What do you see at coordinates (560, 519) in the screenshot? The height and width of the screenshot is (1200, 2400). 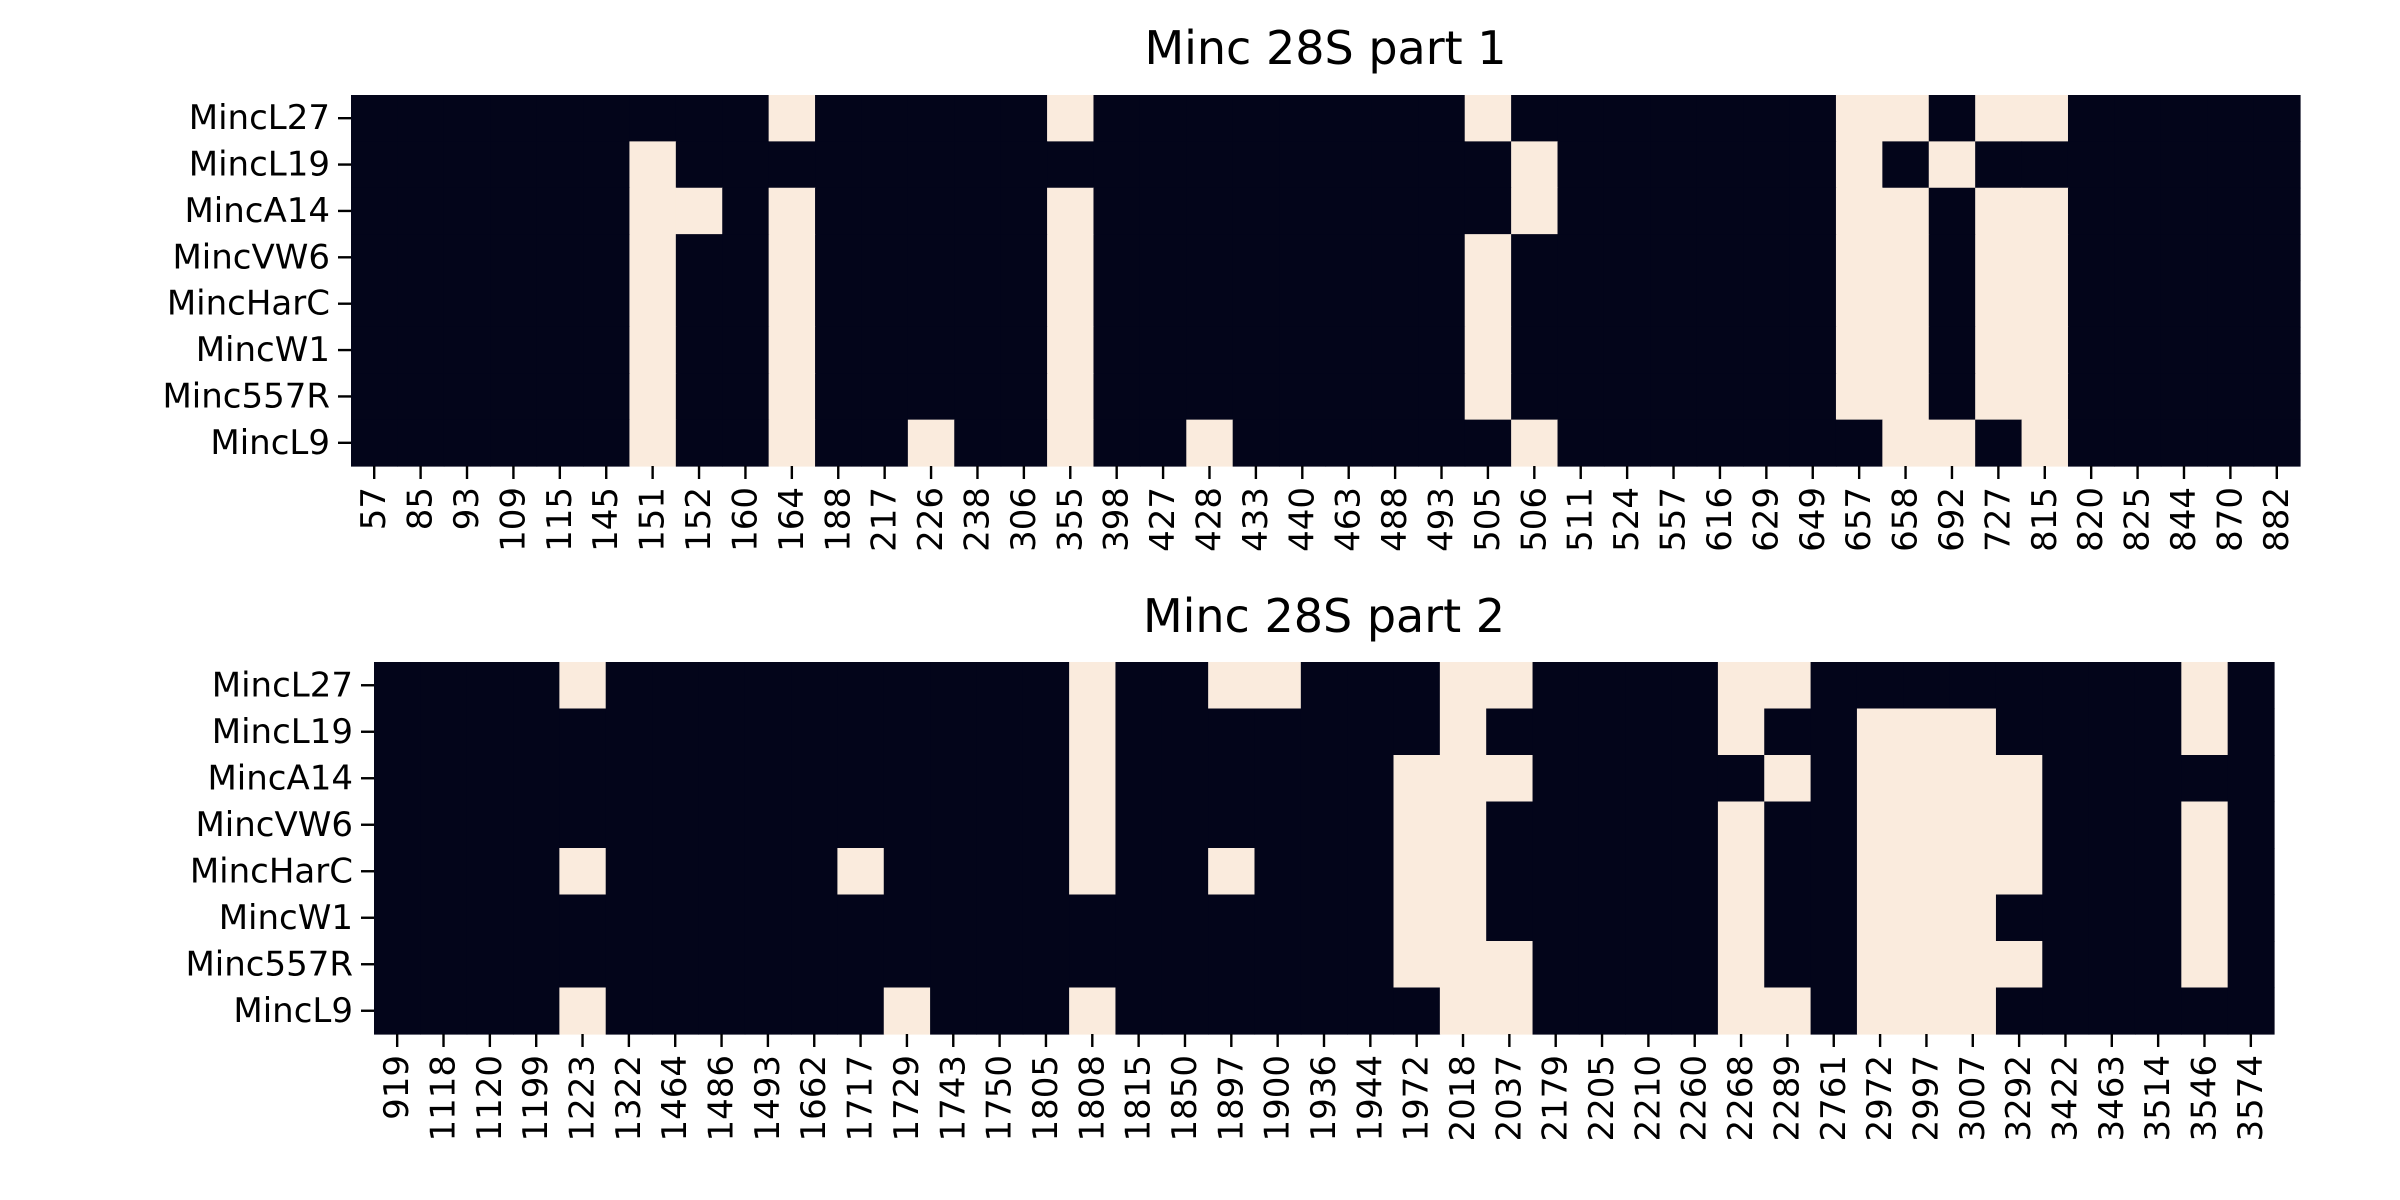 I see `x-tick-label: 115` at bounding box center [560, 519].